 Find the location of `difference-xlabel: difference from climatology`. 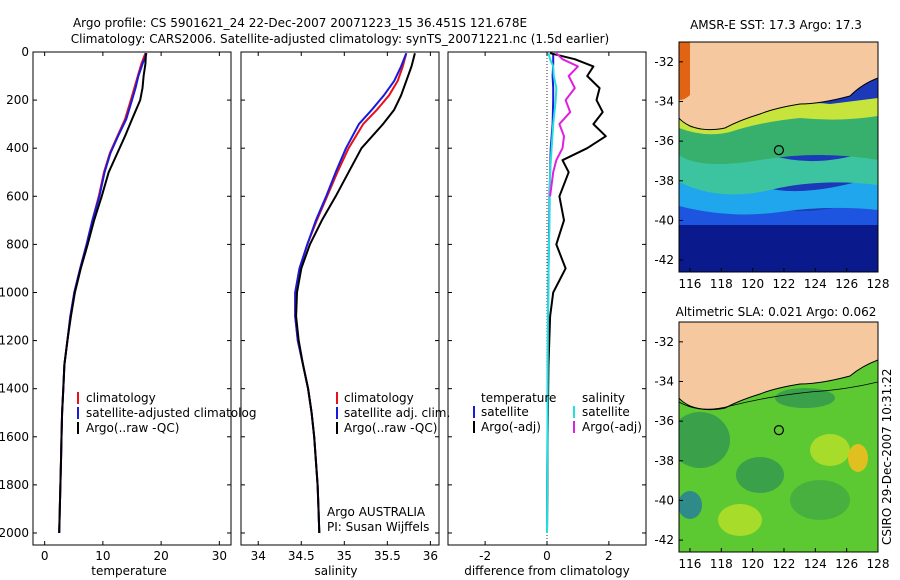

difference-xlabel: difference from climatology is located at coordinates (547, 571).